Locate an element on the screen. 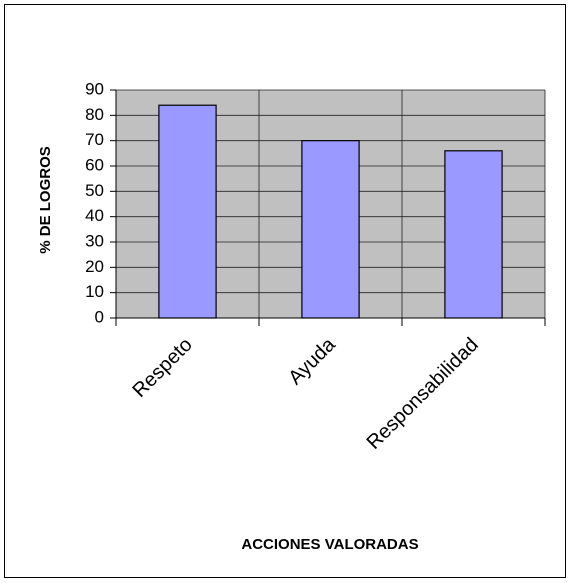 The image size is (571, 583). y-tick-label: 10 is located at coordinates (94, 291).